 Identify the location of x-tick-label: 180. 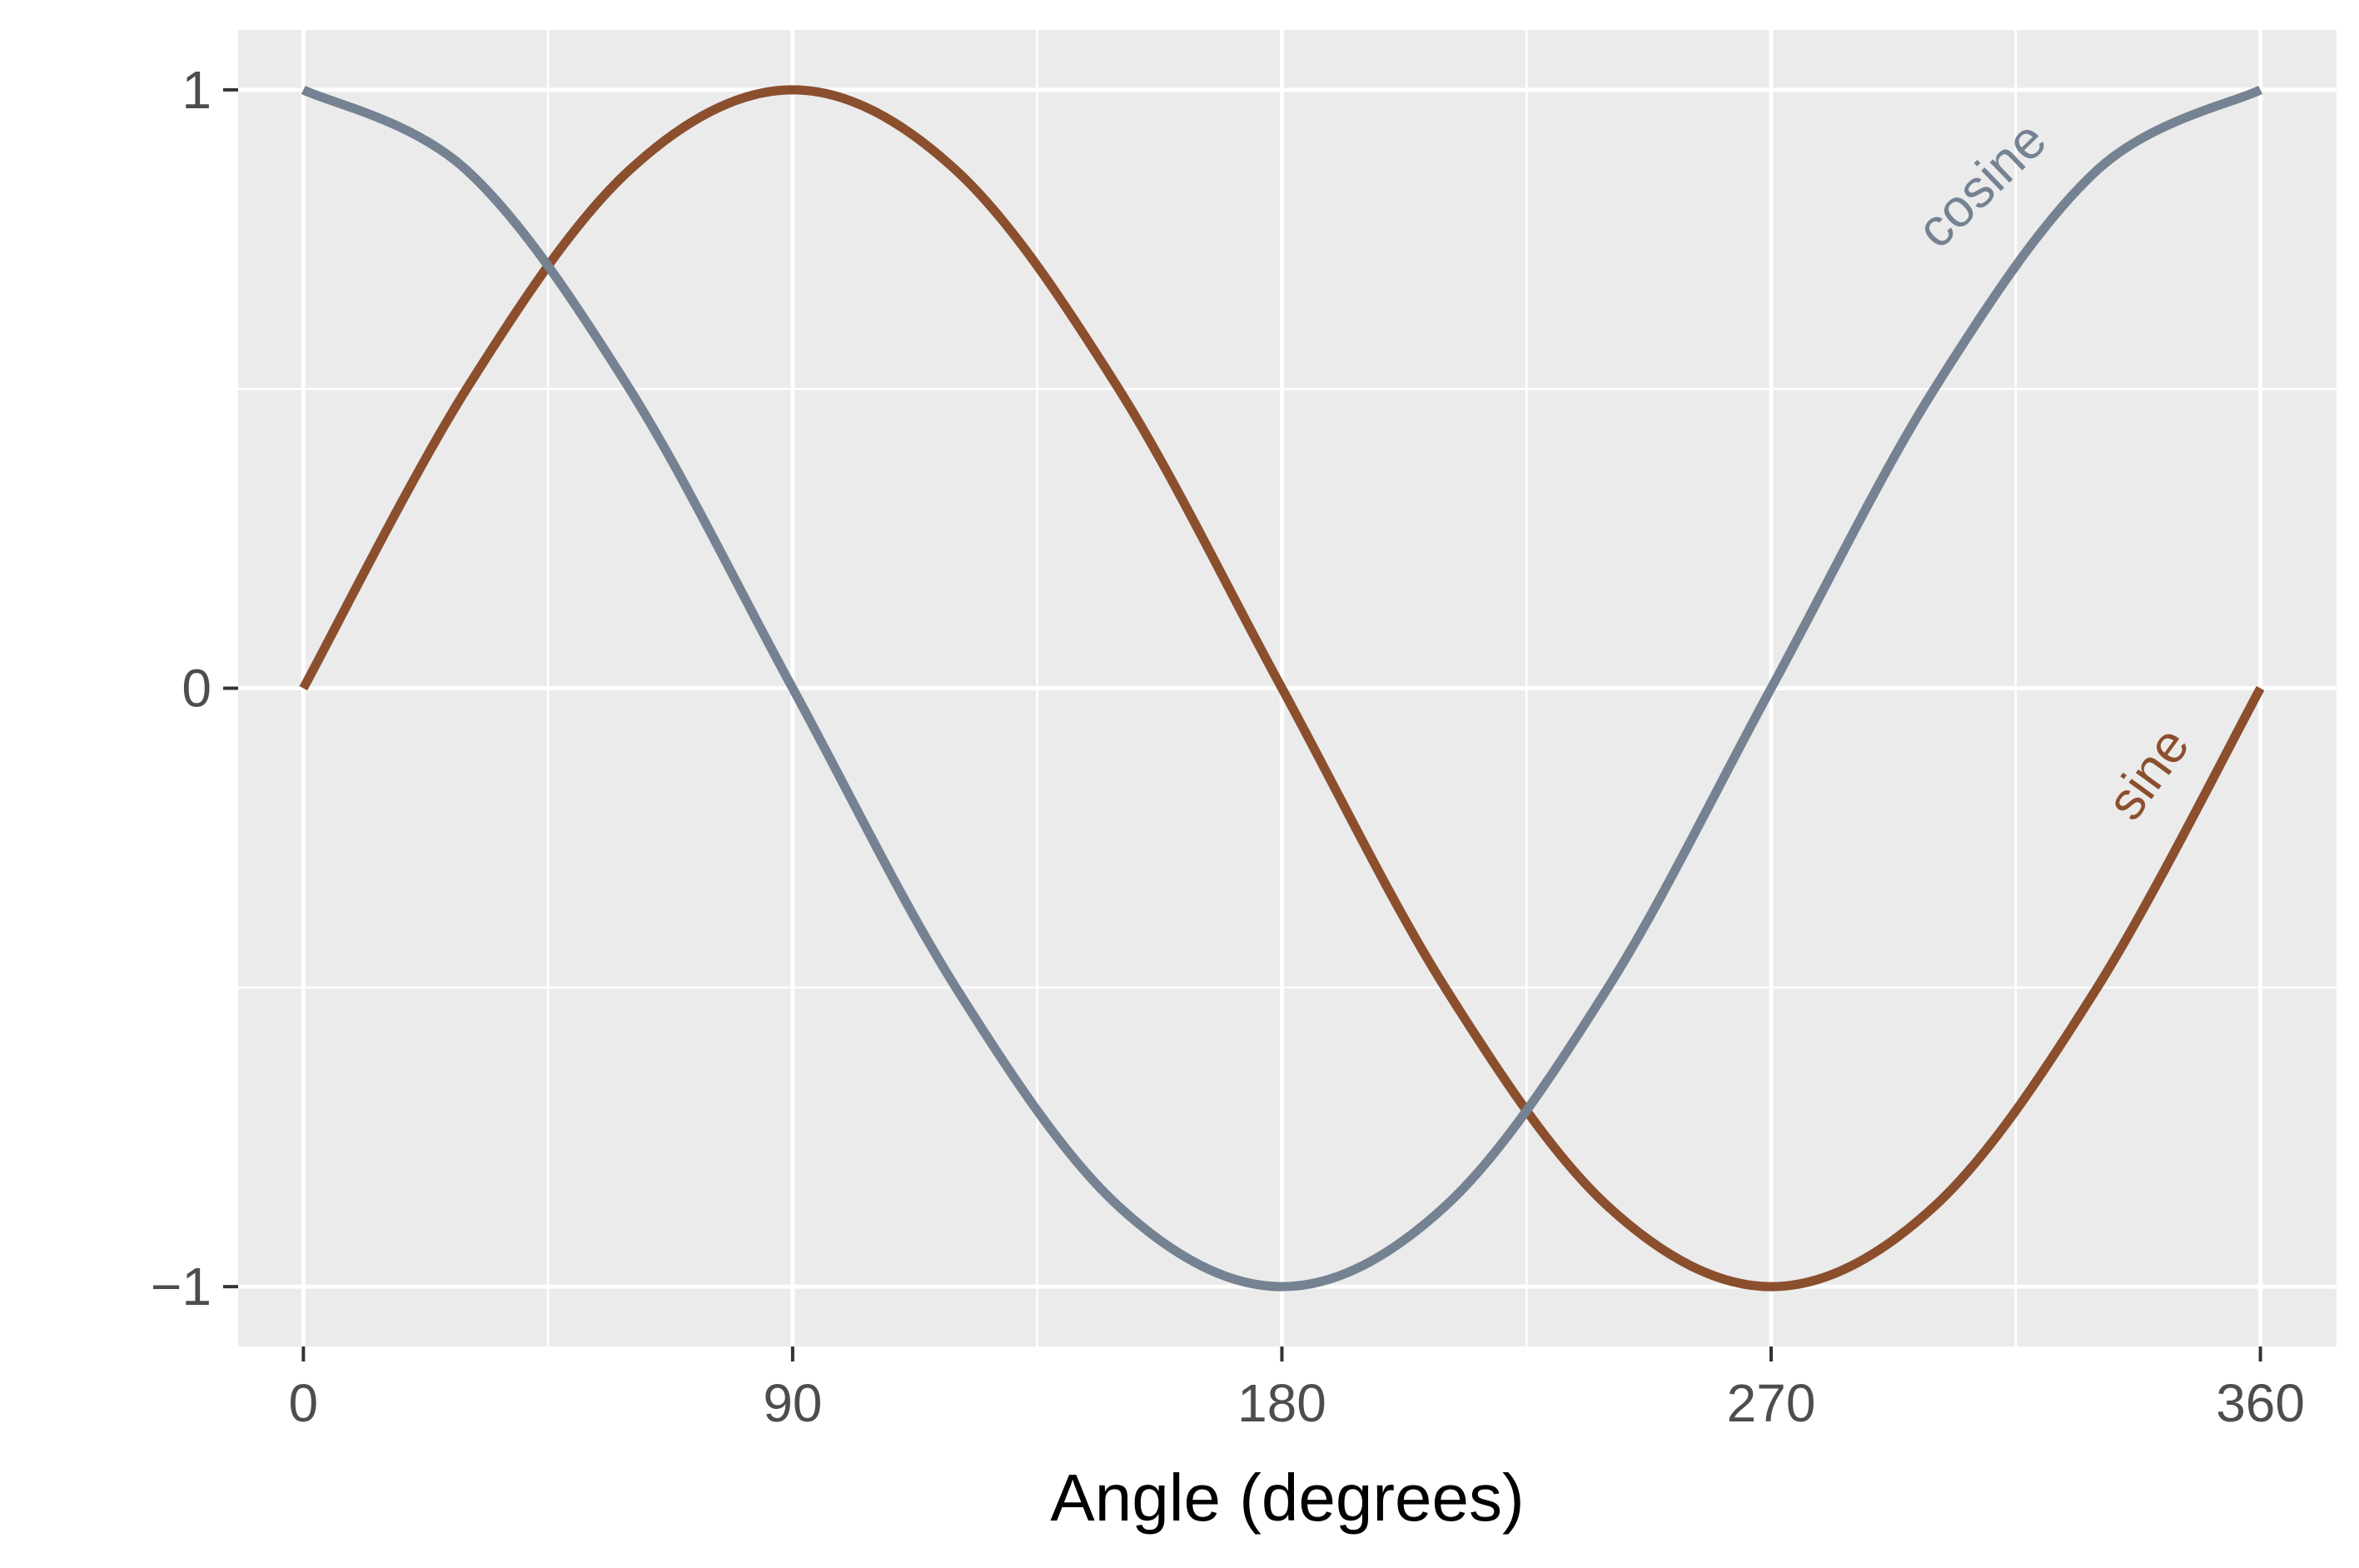
(1281, 1403).